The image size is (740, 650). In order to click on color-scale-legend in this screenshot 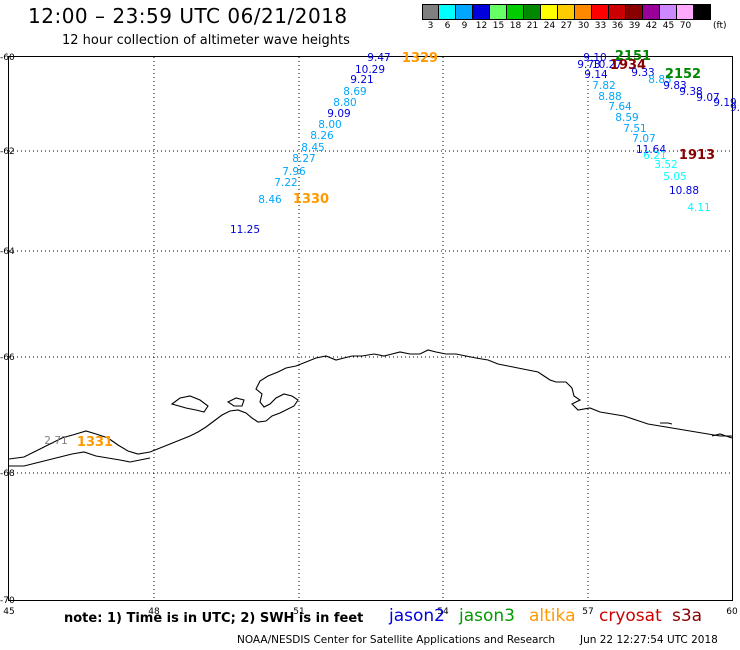, I will do `click(566, 12)`.